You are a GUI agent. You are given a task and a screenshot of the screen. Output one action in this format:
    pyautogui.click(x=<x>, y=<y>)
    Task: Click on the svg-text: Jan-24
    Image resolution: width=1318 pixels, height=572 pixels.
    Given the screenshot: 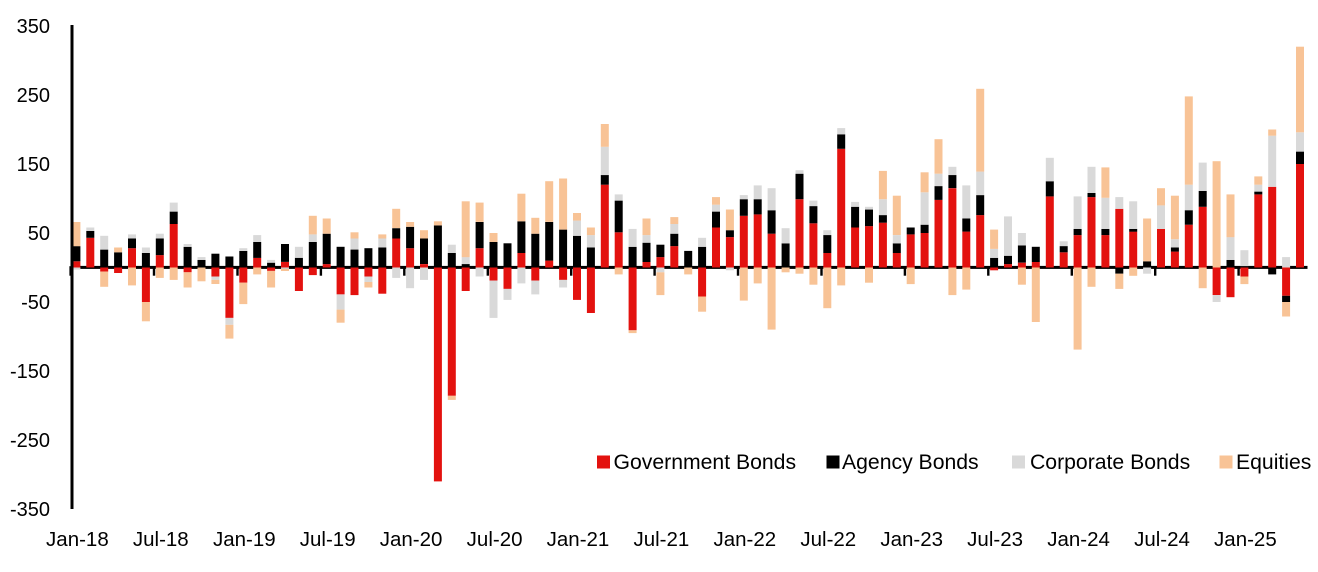 What is the action you would take?
    pyautogui.click(x=1078, y=539)
    